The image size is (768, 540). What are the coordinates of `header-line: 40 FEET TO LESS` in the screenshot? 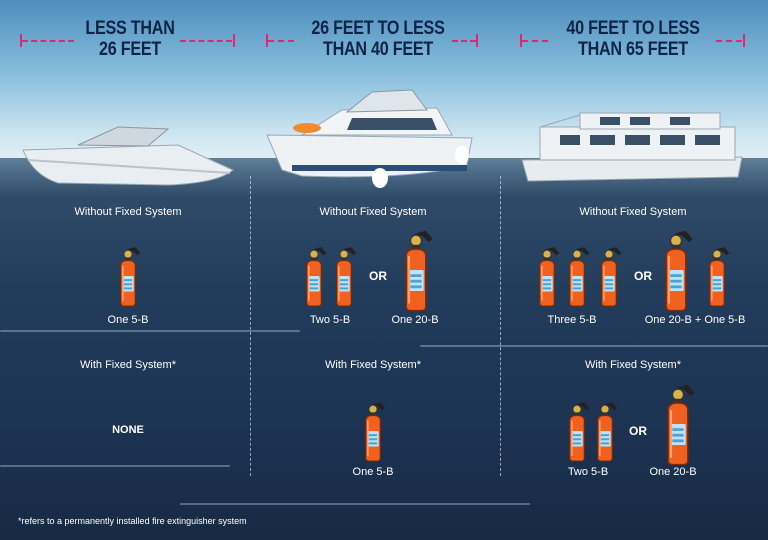 It's located at (633, 28).